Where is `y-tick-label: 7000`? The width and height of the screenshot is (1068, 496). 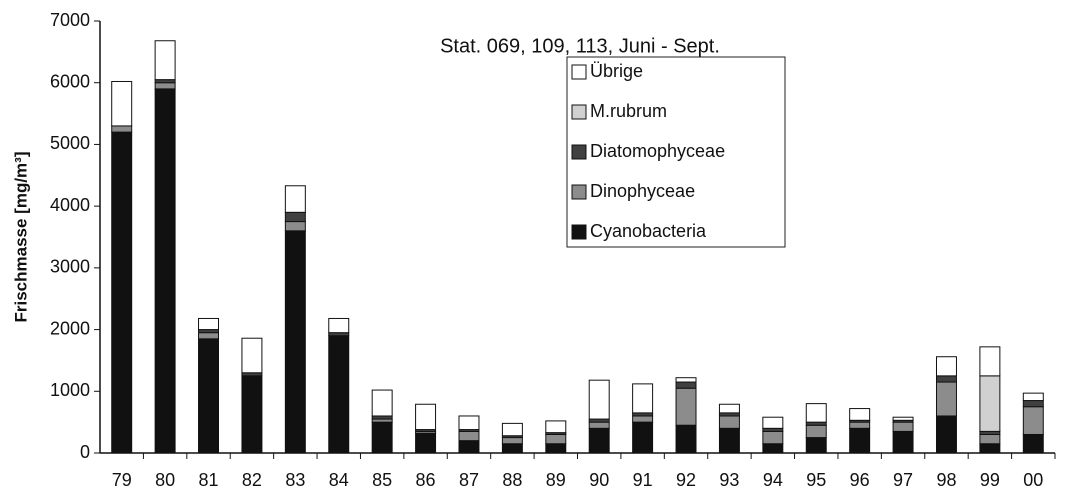 y-tick-label: 7000 is located at coordinates (70, 20).